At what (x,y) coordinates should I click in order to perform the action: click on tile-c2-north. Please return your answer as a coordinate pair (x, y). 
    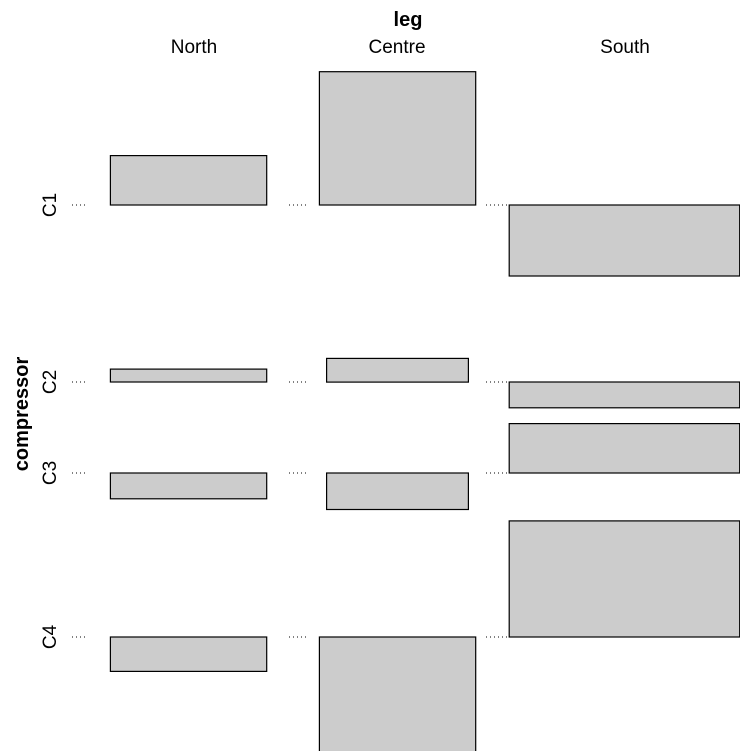
    Looking at the image, I should click on (188, 375).